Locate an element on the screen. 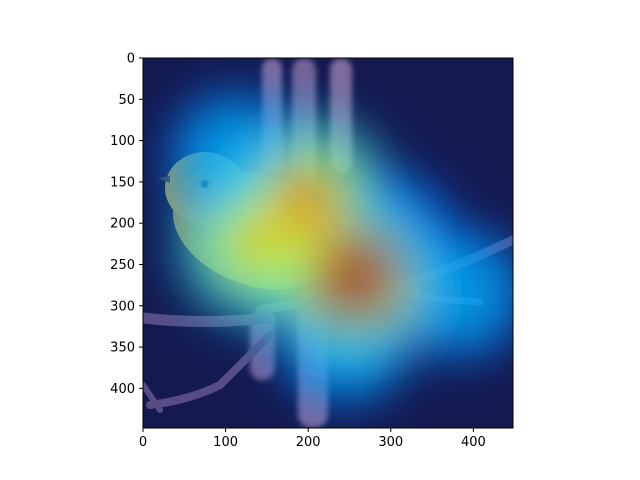 The height and width of the screenshot is (480, 640). x-tick-label: 300 is located at coordinates (390, 442).